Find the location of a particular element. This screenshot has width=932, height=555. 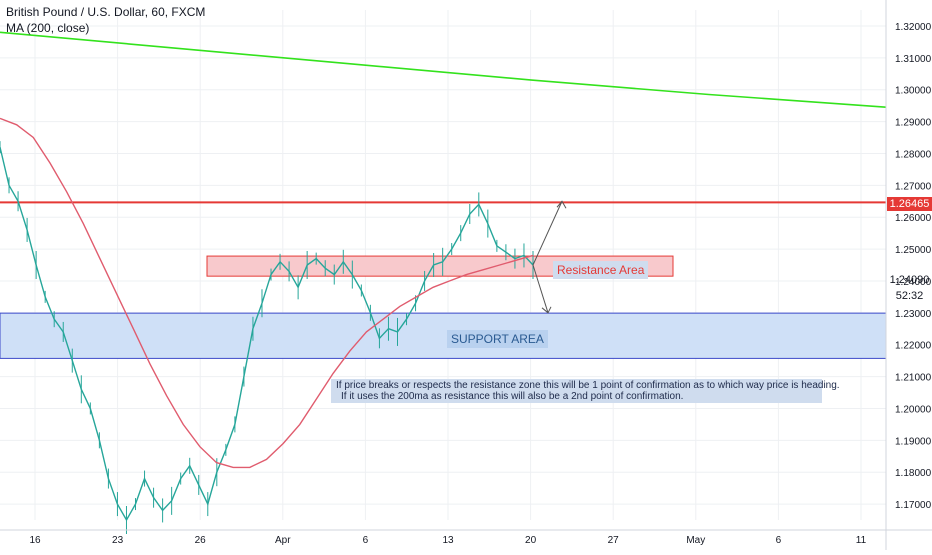

y-tick-label: 1.27000 is located at coordinates (913, 186).